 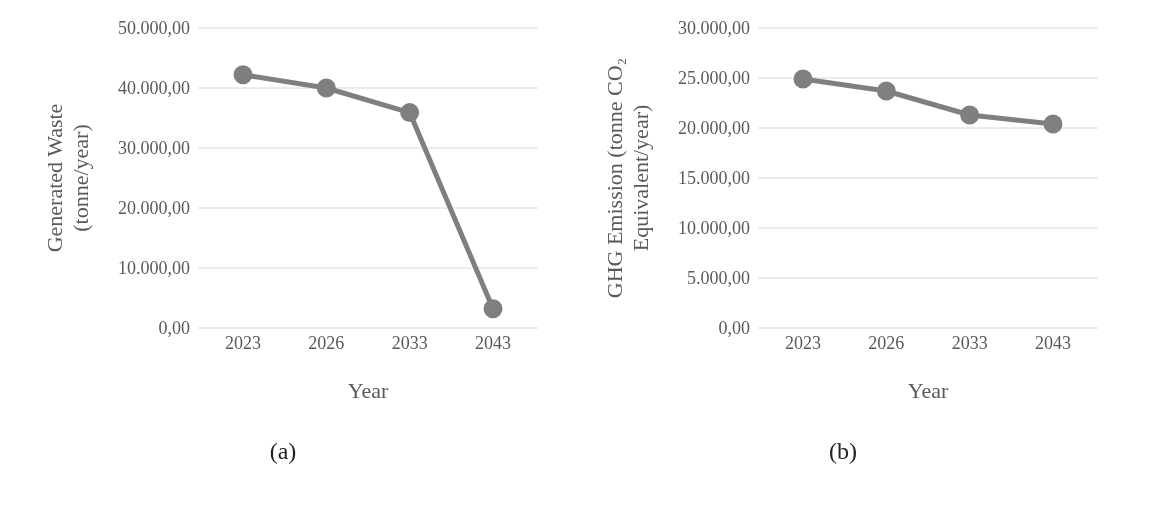 What do you see at coordinates (67, 178) in the screenshot?
I see `y-axis-title: Generated Waste (tonne/year)` at bounding box center [67, 178].